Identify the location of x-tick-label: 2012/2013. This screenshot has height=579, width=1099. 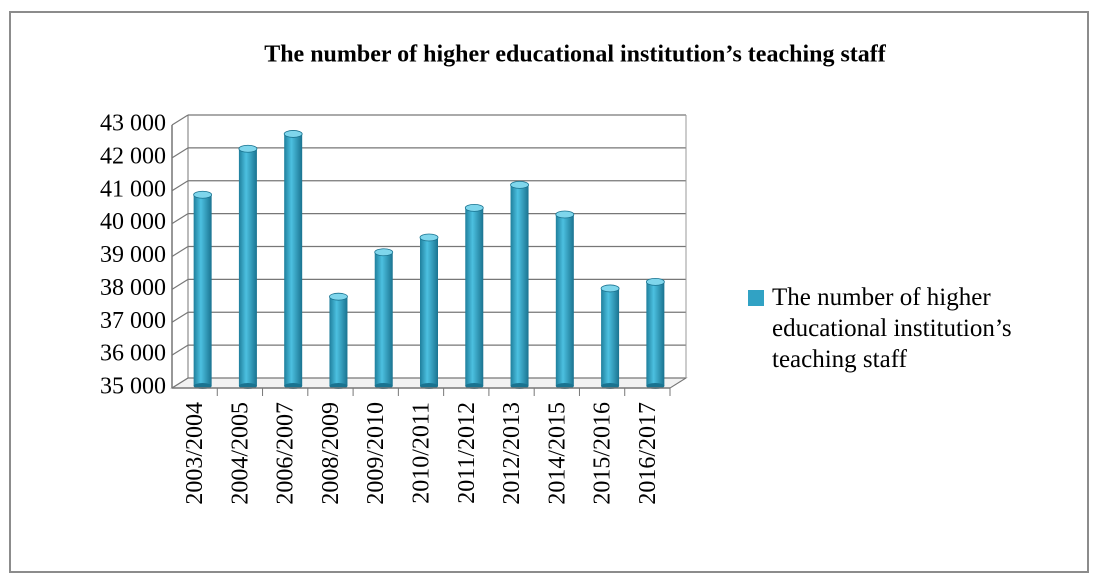
(512, 453).